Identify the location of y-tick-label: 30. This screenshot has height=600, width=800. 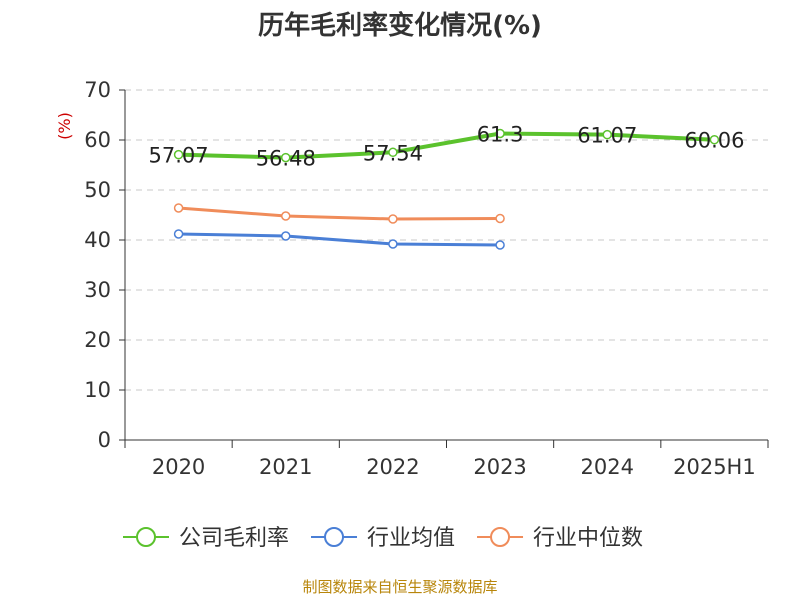
(97, 290).